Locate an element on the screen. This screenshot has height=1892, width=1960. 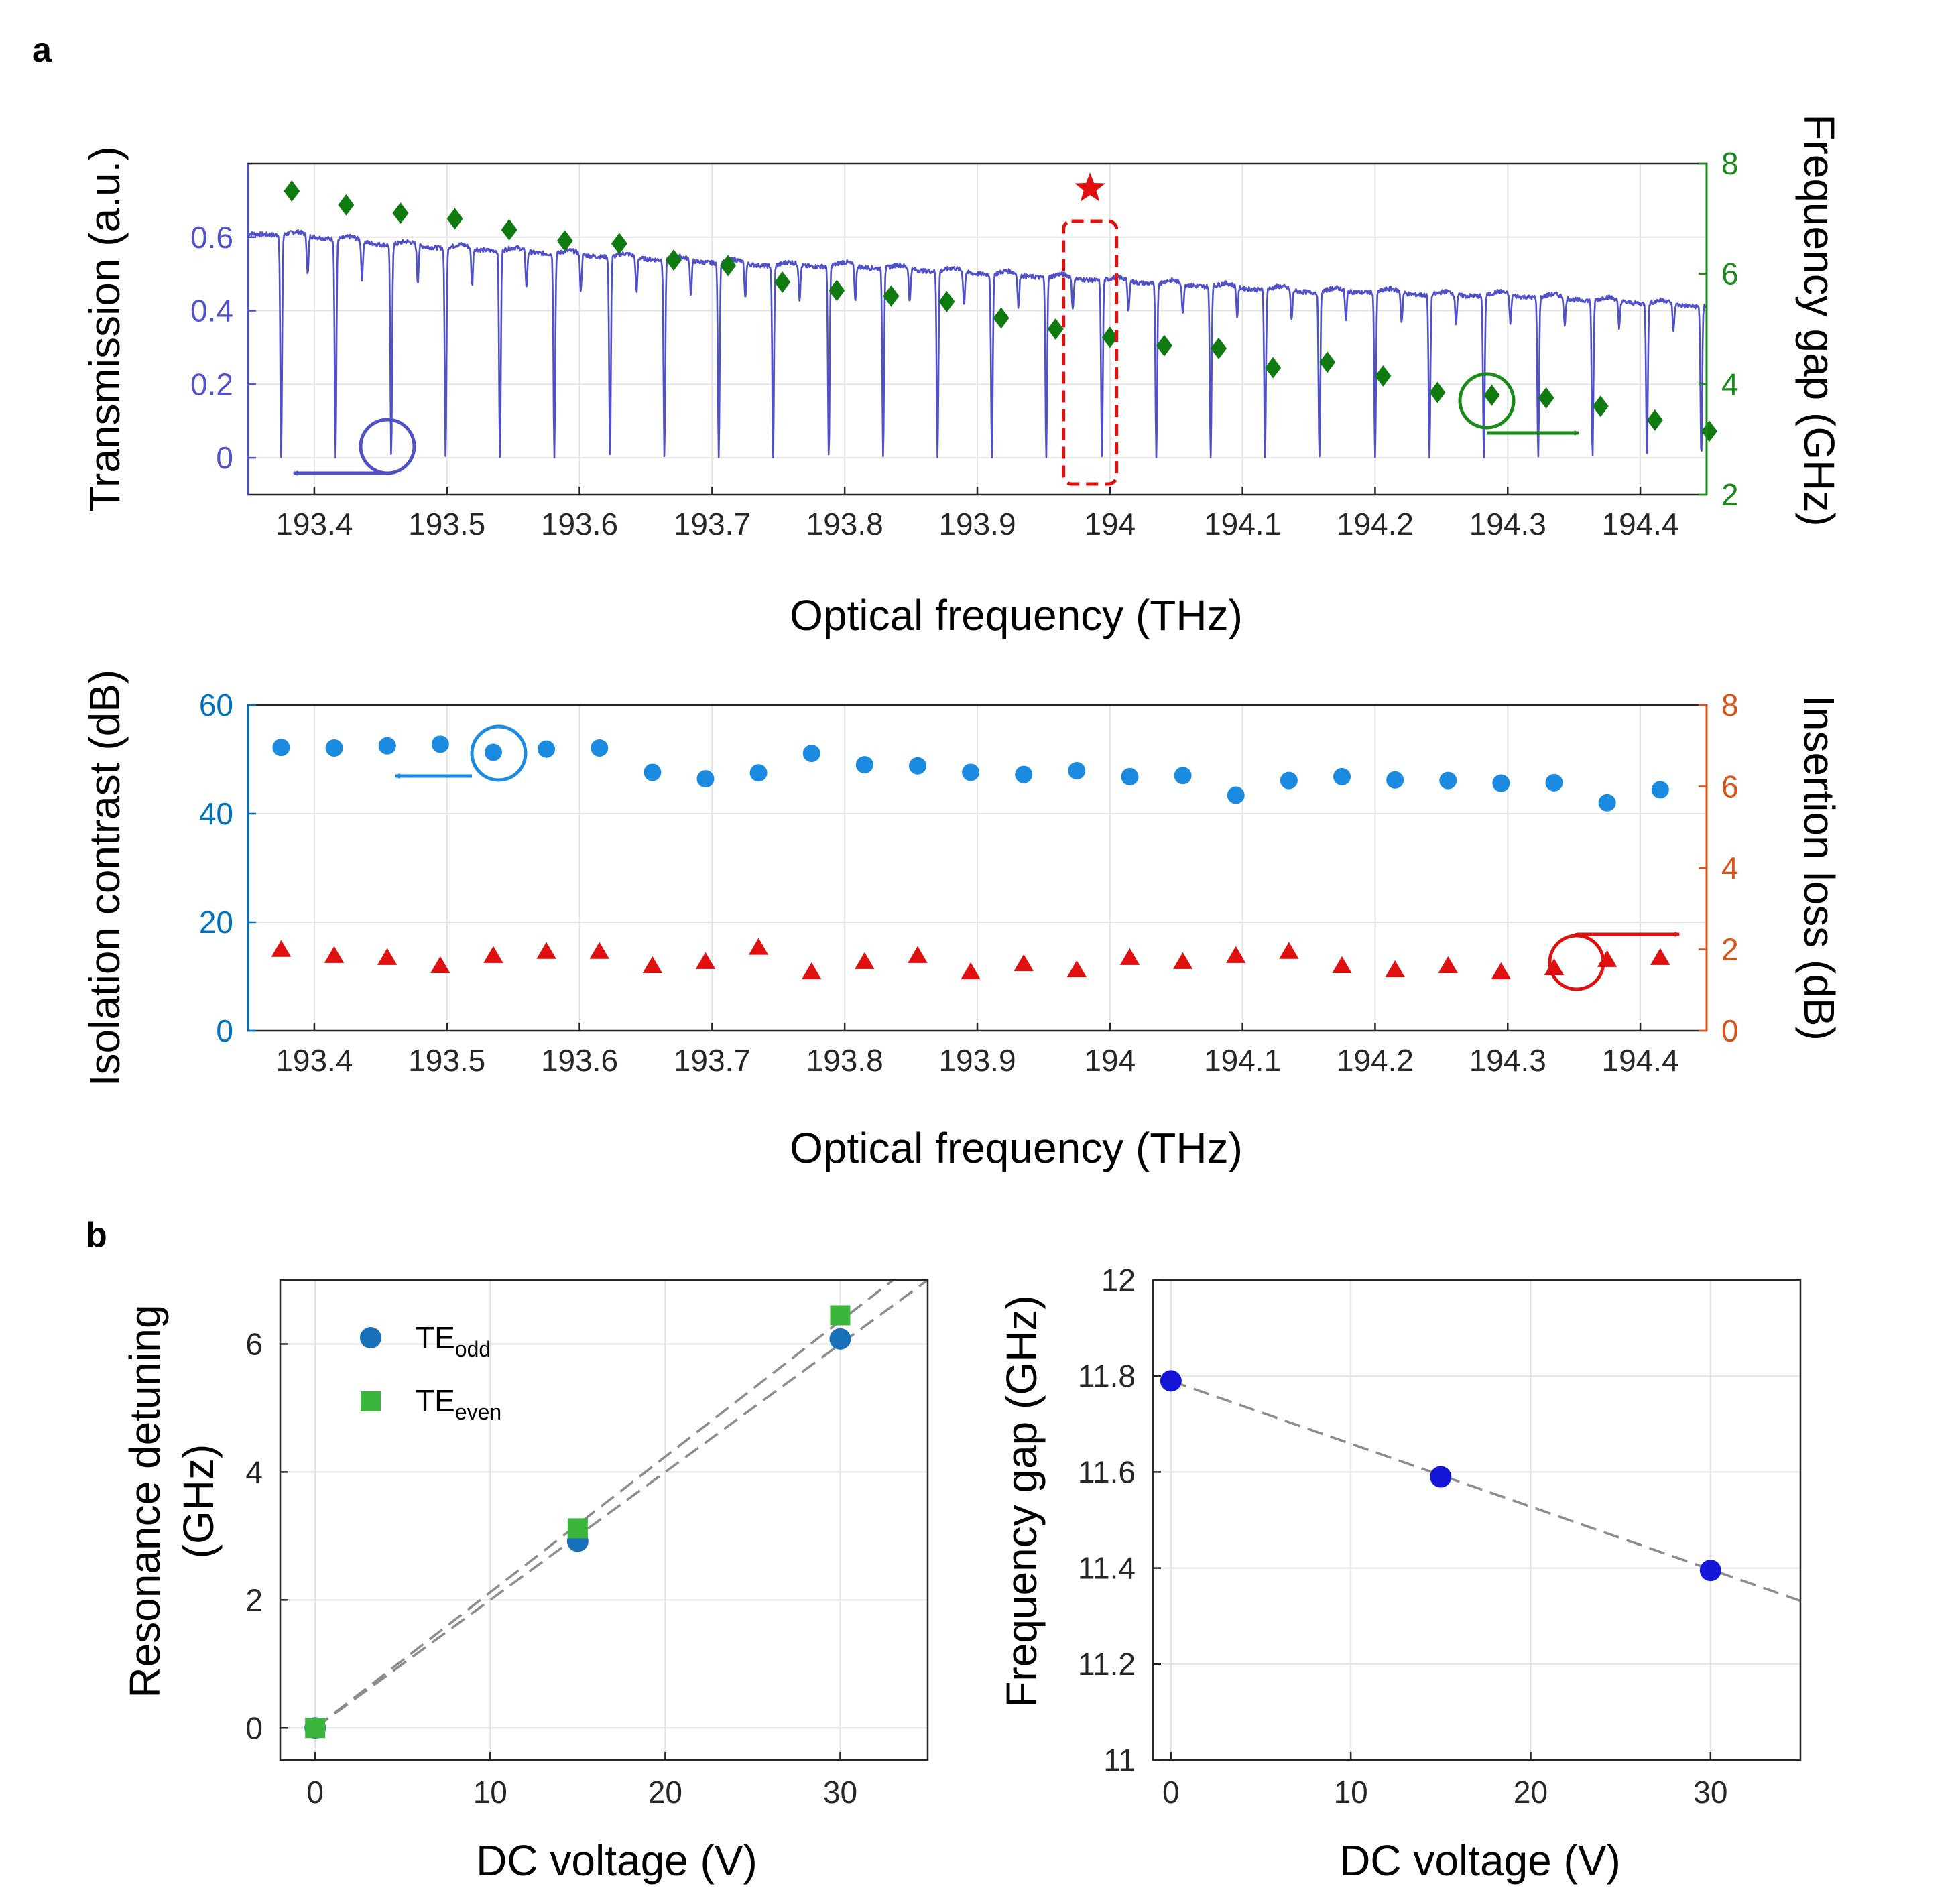
y-tick-label-left: 20 is located at coordinates (216, 922).